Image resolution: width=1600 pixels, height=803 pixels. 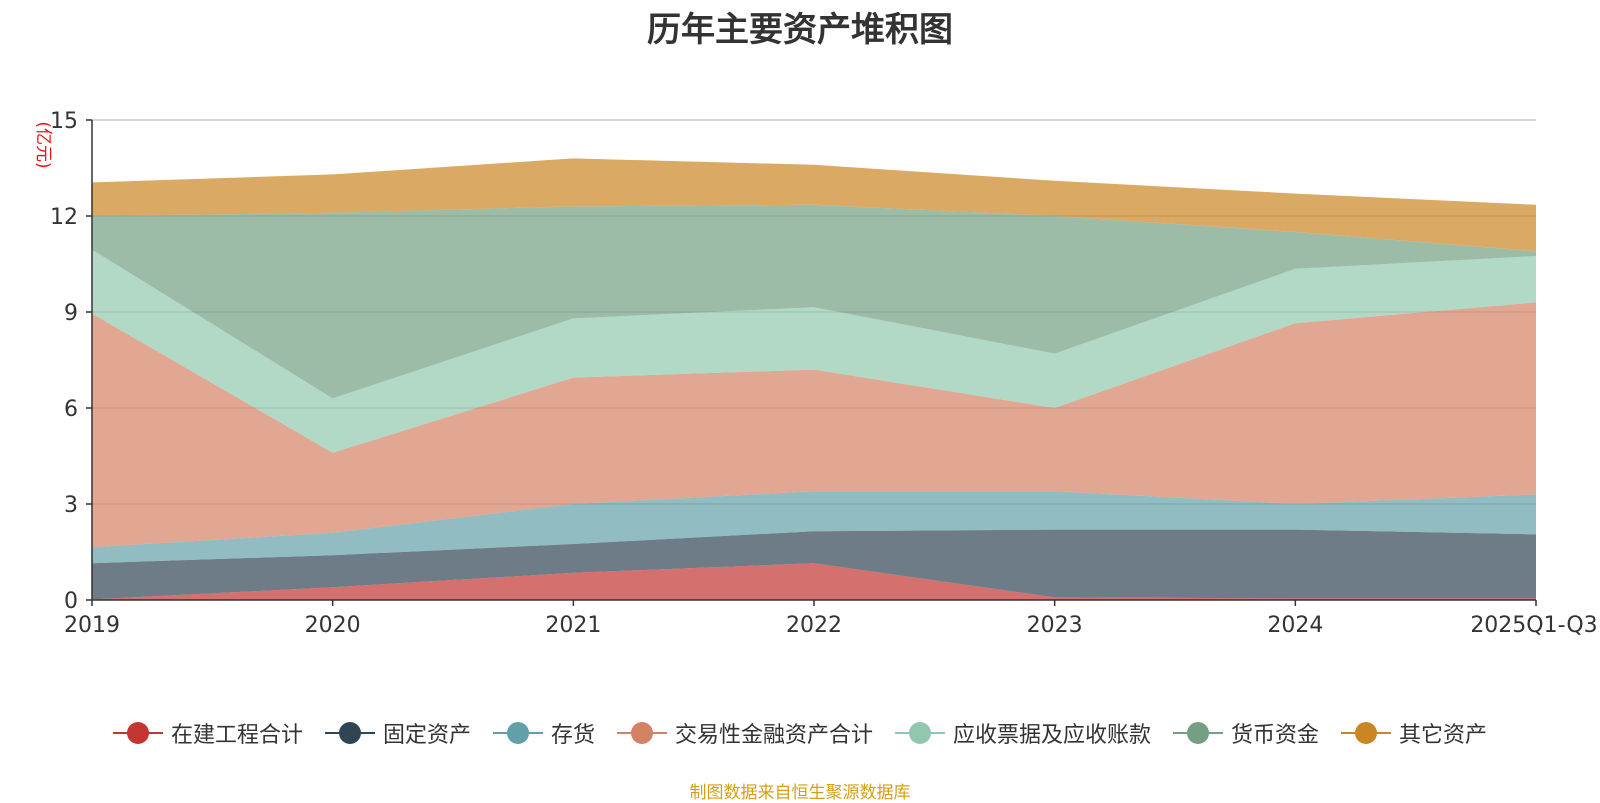 I want to click on legend-item-5: 货币资金, so click(x=1246, y=733).